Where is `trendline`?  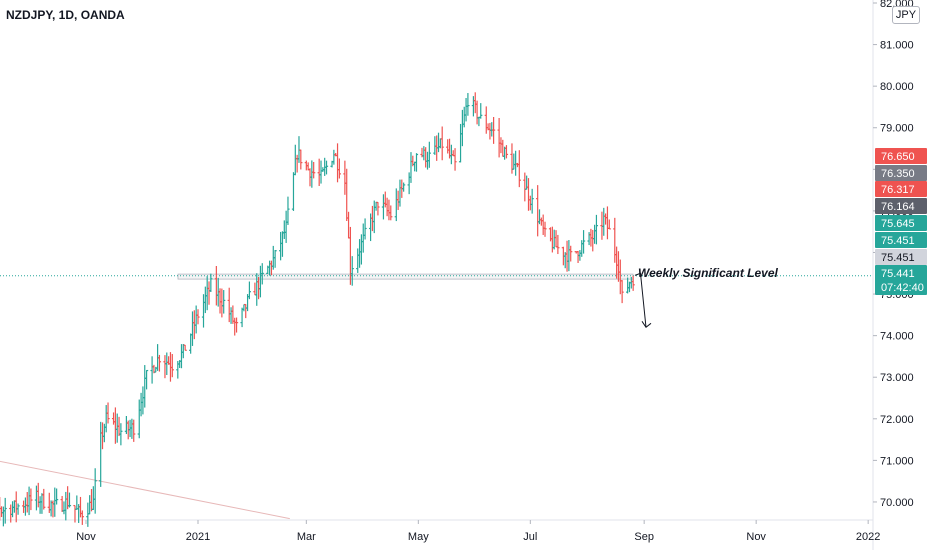 trendline is located at coordinates (145, 488).